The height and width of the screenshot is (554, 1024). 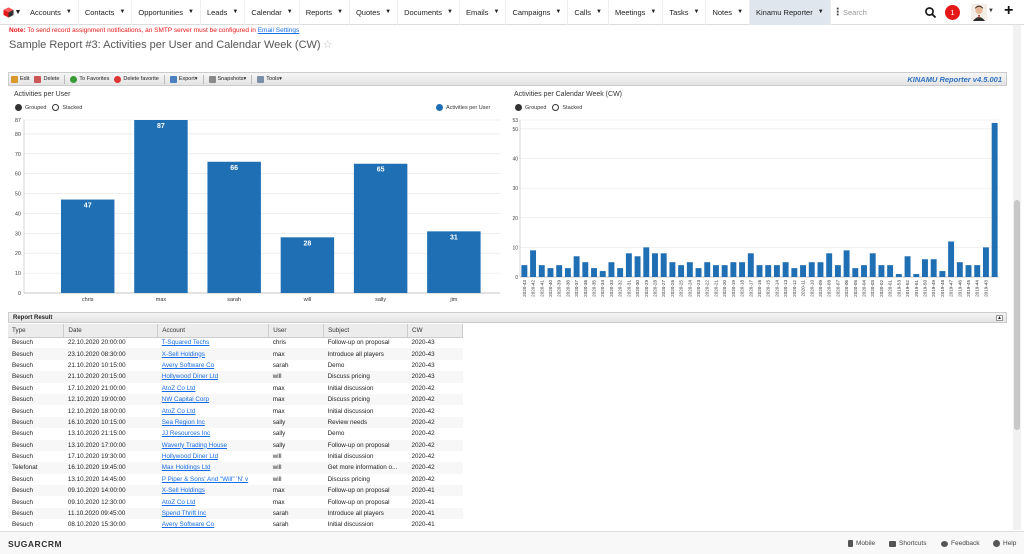 What do you see at coordinates (89, 79) in the screenshot?
I see `to-favorites-button: To Favorites` at bounding box center [89, 79].